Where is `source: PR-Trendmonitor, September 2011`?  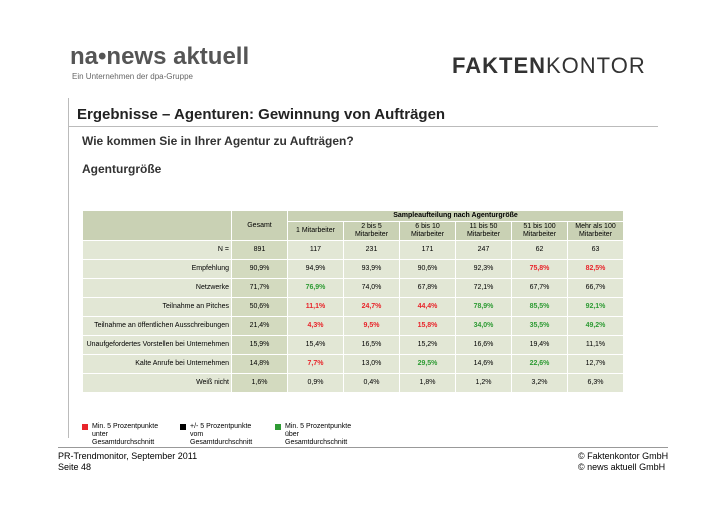
source: PR-Trendmonitor, September 2011 is located at coordinates (128, 456).